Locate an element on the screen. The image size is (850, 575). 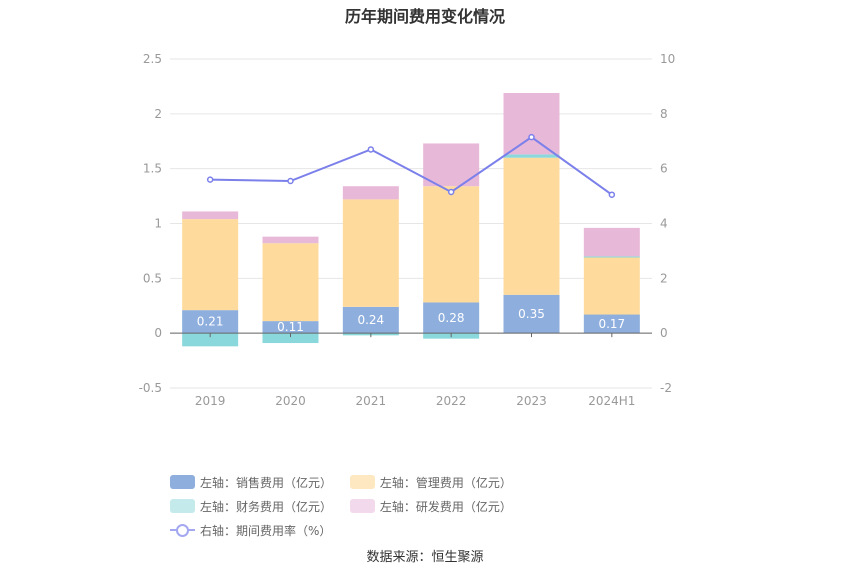
legend-swatch-admin is located at coordinates (362, 482).